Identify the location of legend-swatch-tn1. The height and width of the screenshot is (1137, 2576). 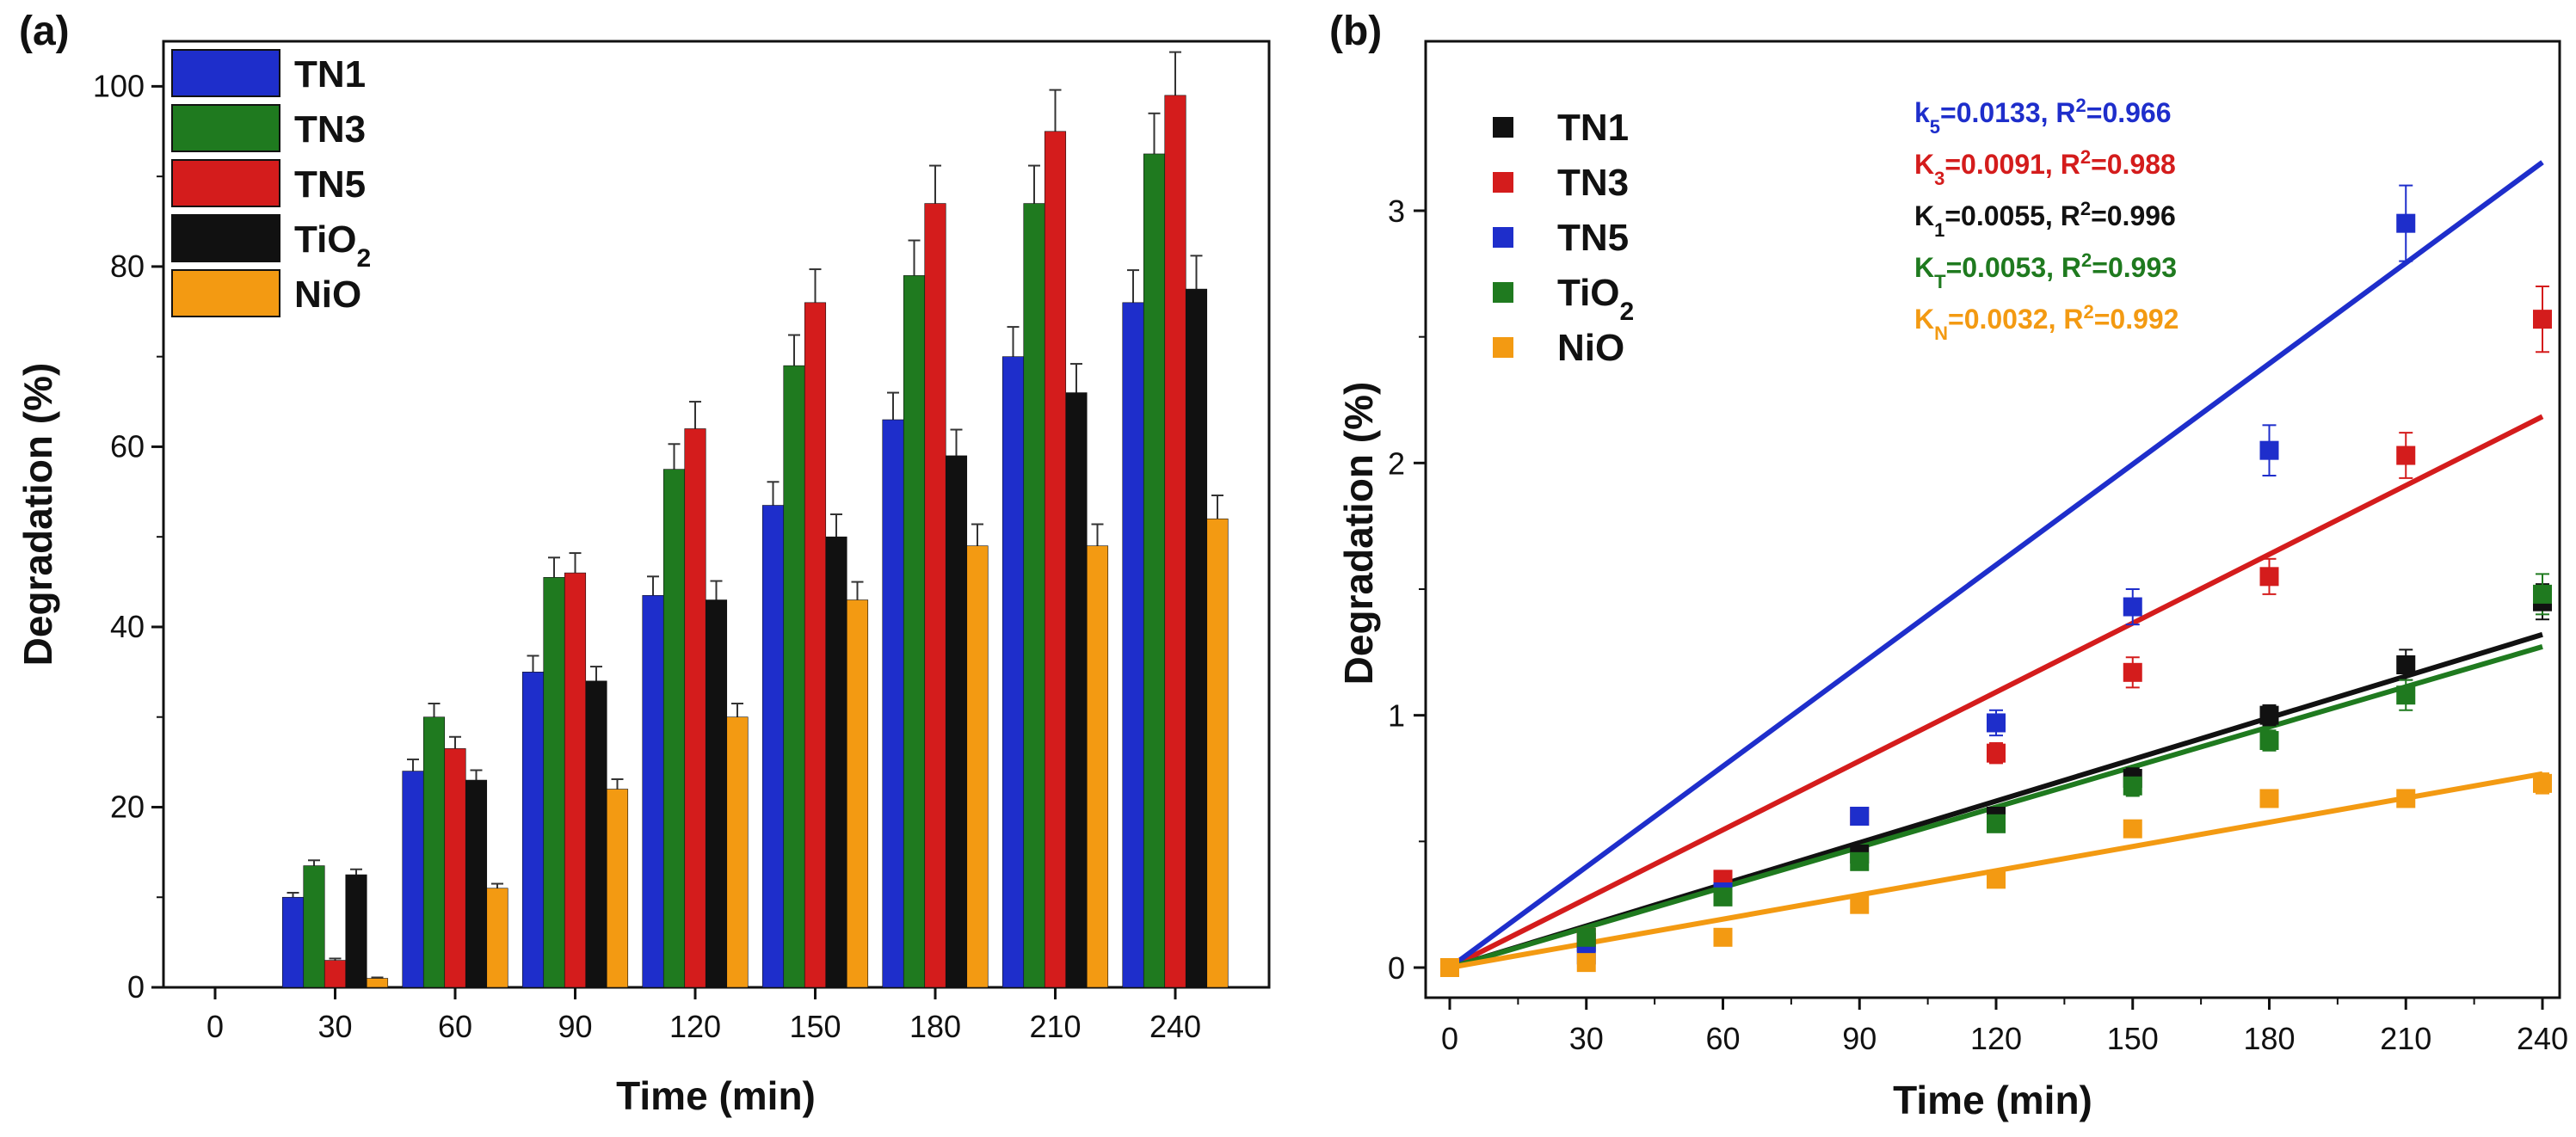
(225, 73).